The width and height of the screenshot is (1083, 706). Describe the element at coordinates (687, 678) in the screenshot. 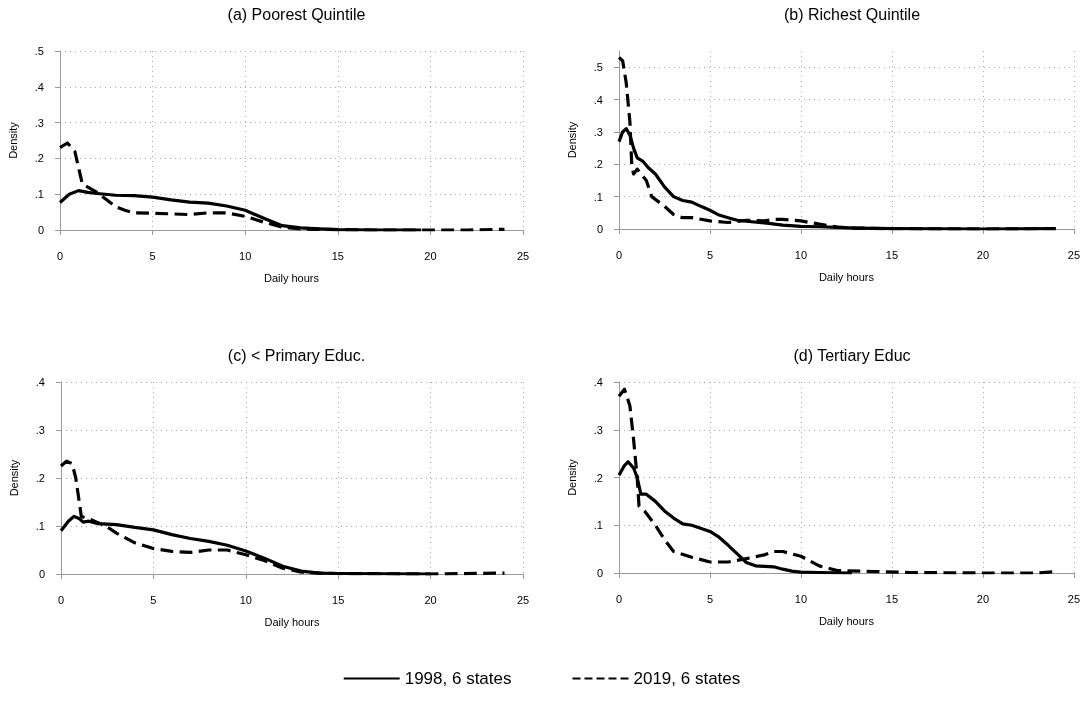

I see `legend-label: 2019, 6 states` at that location.